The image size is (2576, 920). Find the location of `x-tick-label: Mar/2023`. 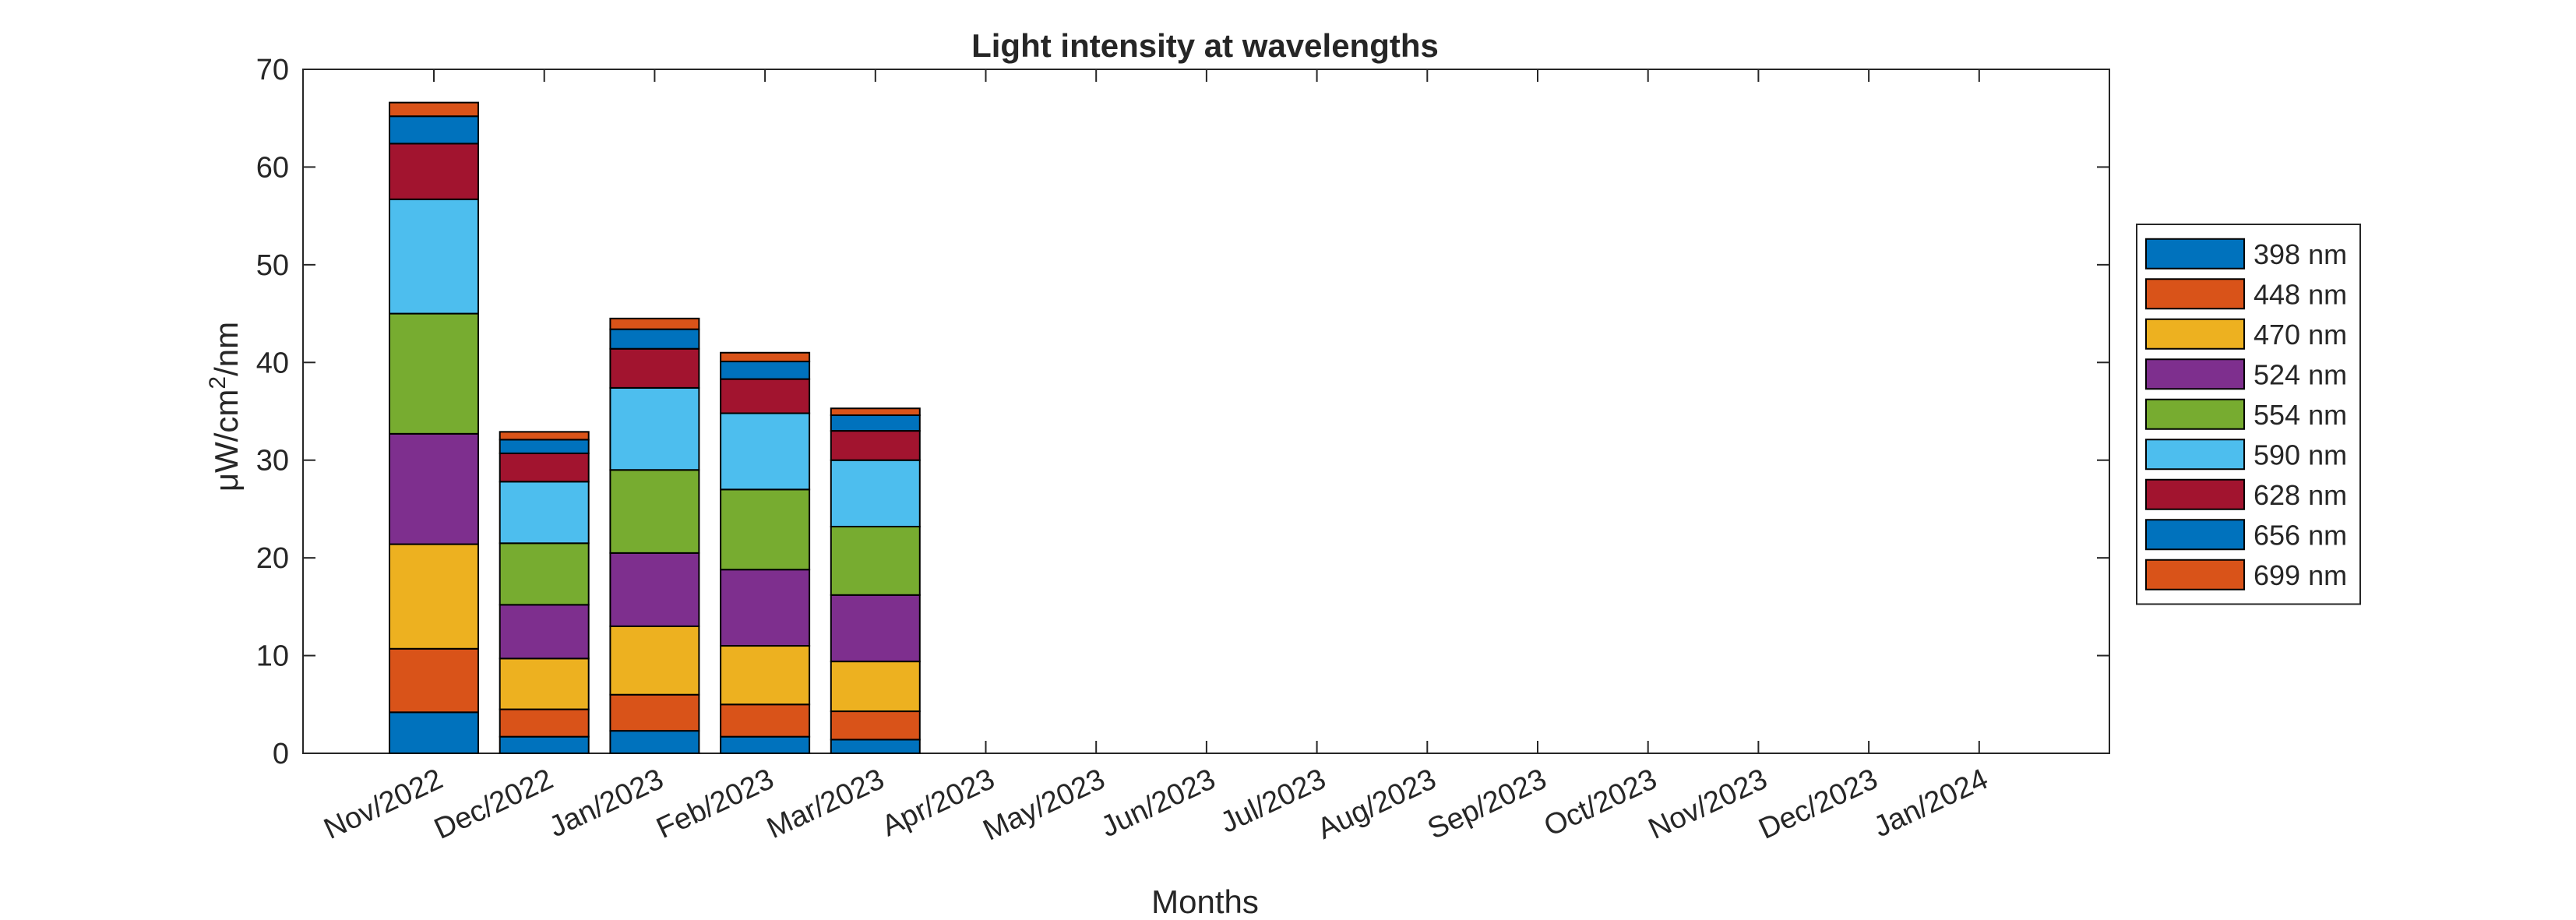

x-tick-label: Mar/2023 is located at coordinates (826, 804).